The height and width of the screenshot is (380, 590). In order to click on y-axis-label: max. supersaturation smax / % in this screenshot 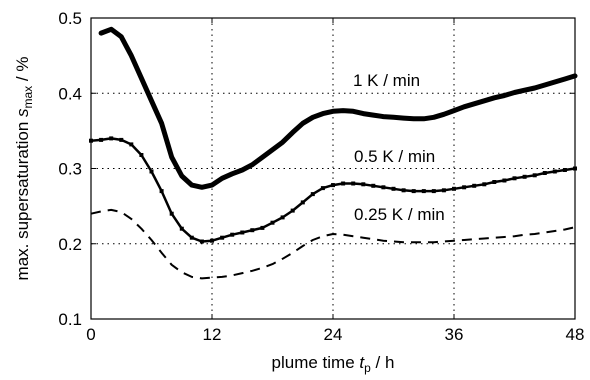, I will do `click(24, 169)`.